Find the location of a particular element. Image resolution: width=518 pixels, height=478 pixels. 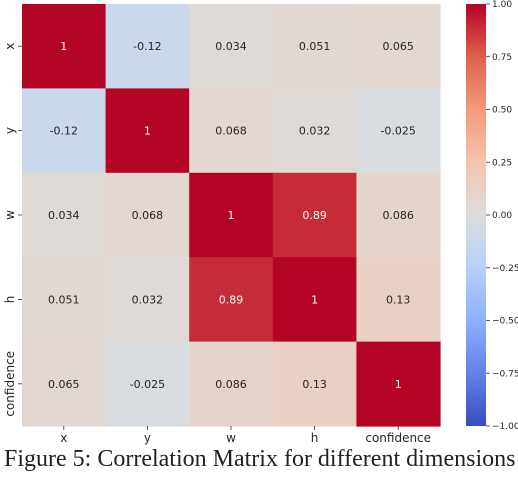

colorbar-tick-label: −0.25 is located at coordinates (505, 269).